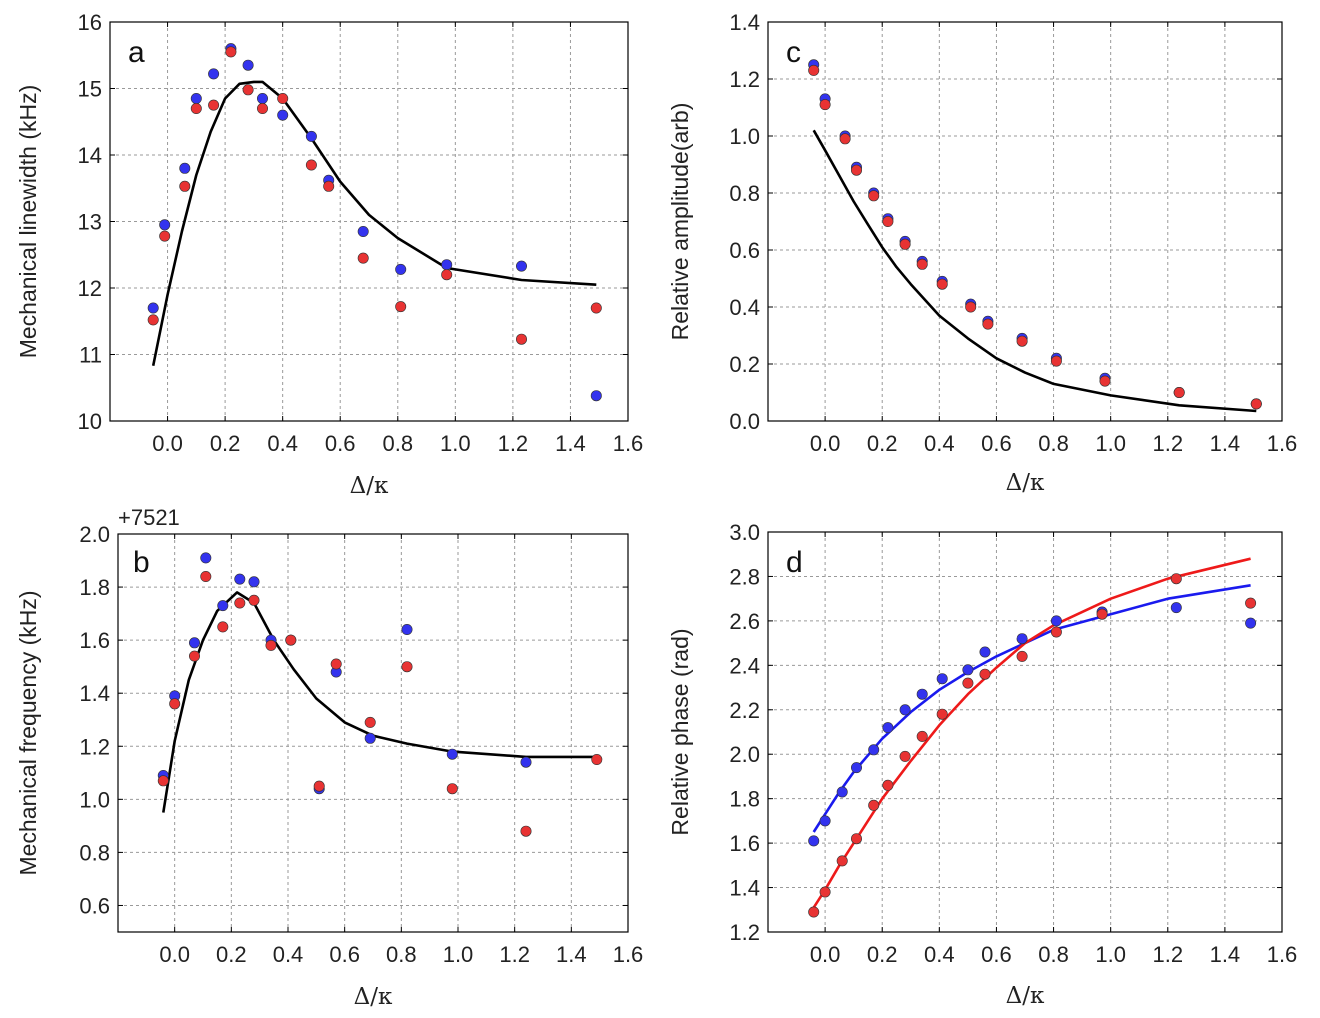 The width and height of the screenshot is (1320, 1018). Describe the element at coordinates (136, 52) in the screenshot. I see `panel-letter: a` at that location.